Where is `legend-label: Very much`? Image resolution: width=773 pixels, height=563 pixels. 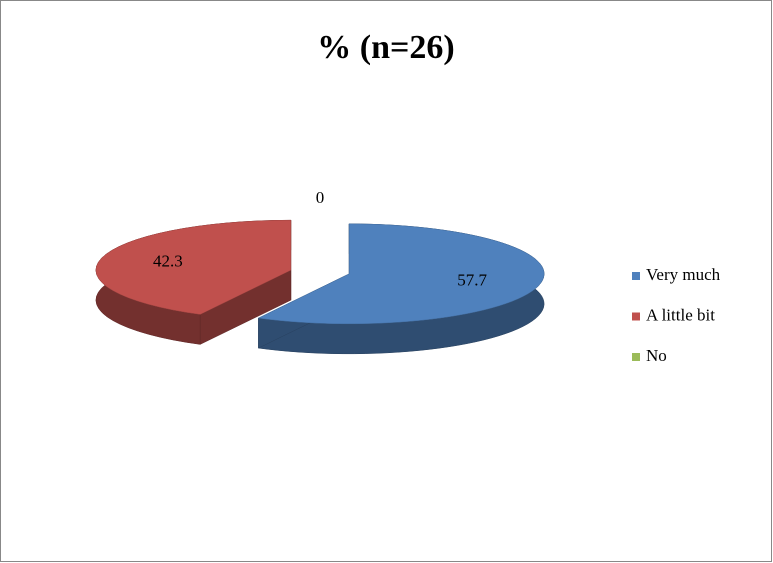
legend-label: Very much is located at coordinates (683, 274).